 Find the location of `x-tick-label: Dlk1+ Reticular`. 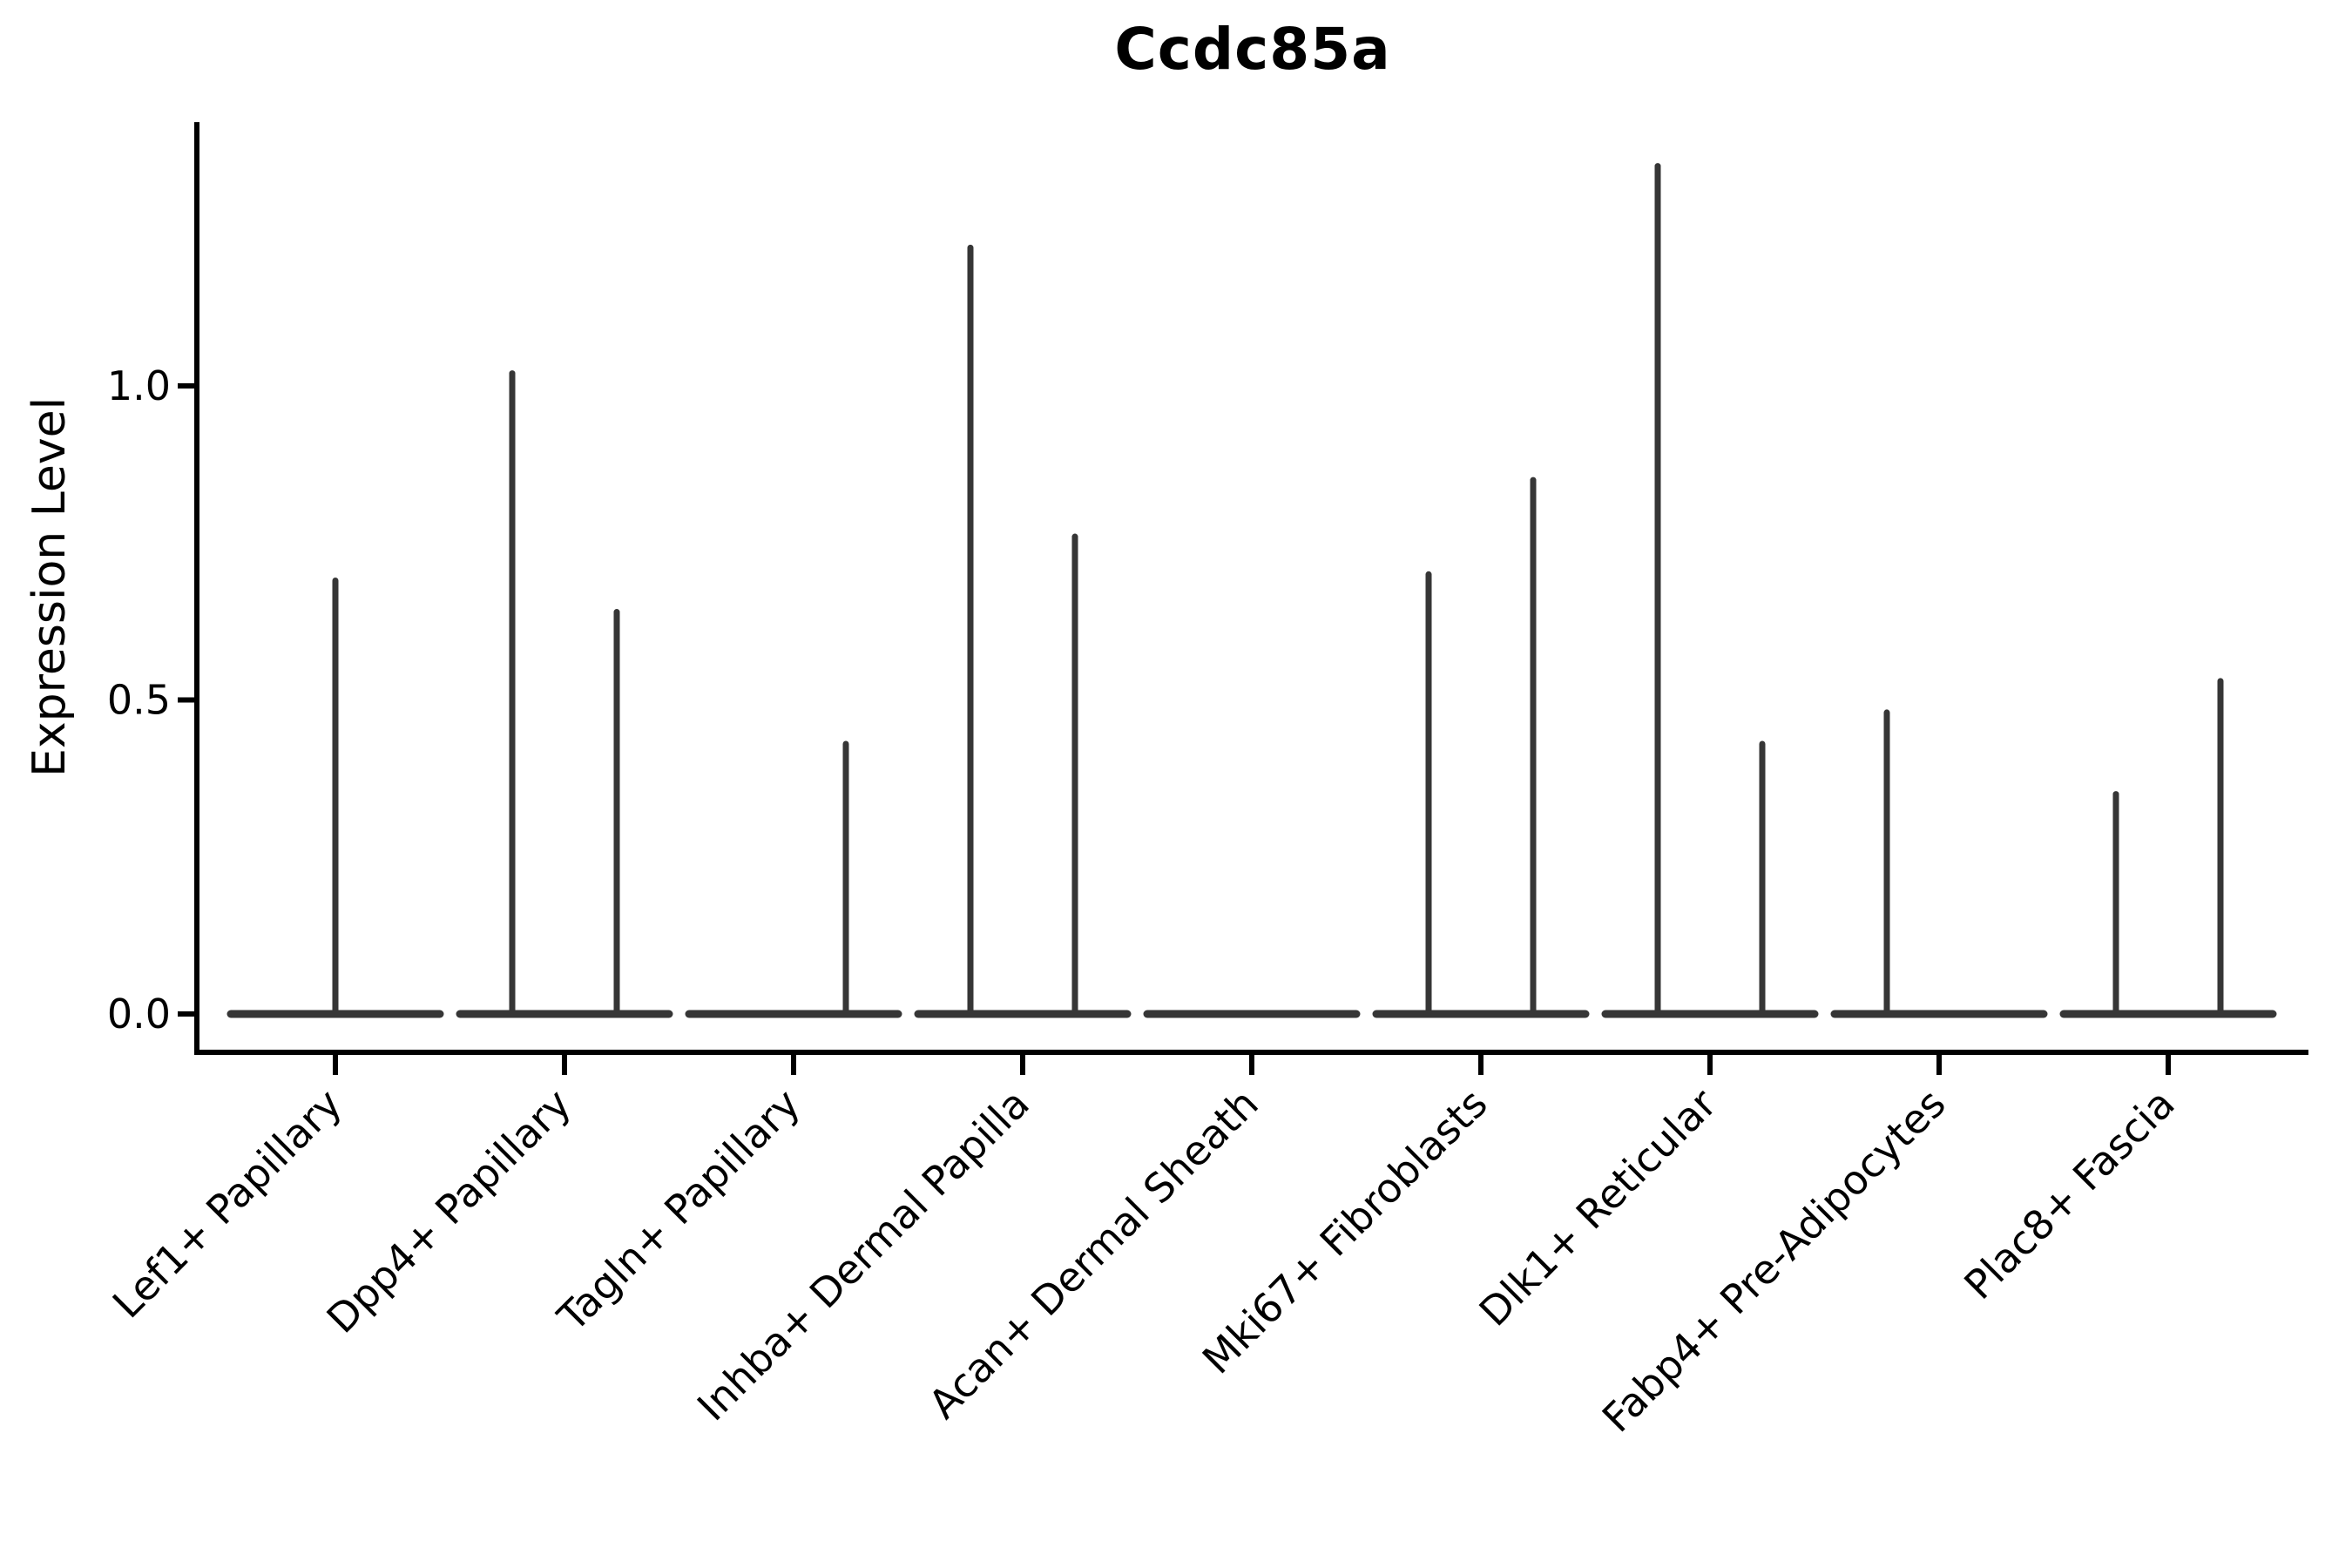

x-tick-label: Dlk1+ Reticular is located at coordinates (1598, 1207).